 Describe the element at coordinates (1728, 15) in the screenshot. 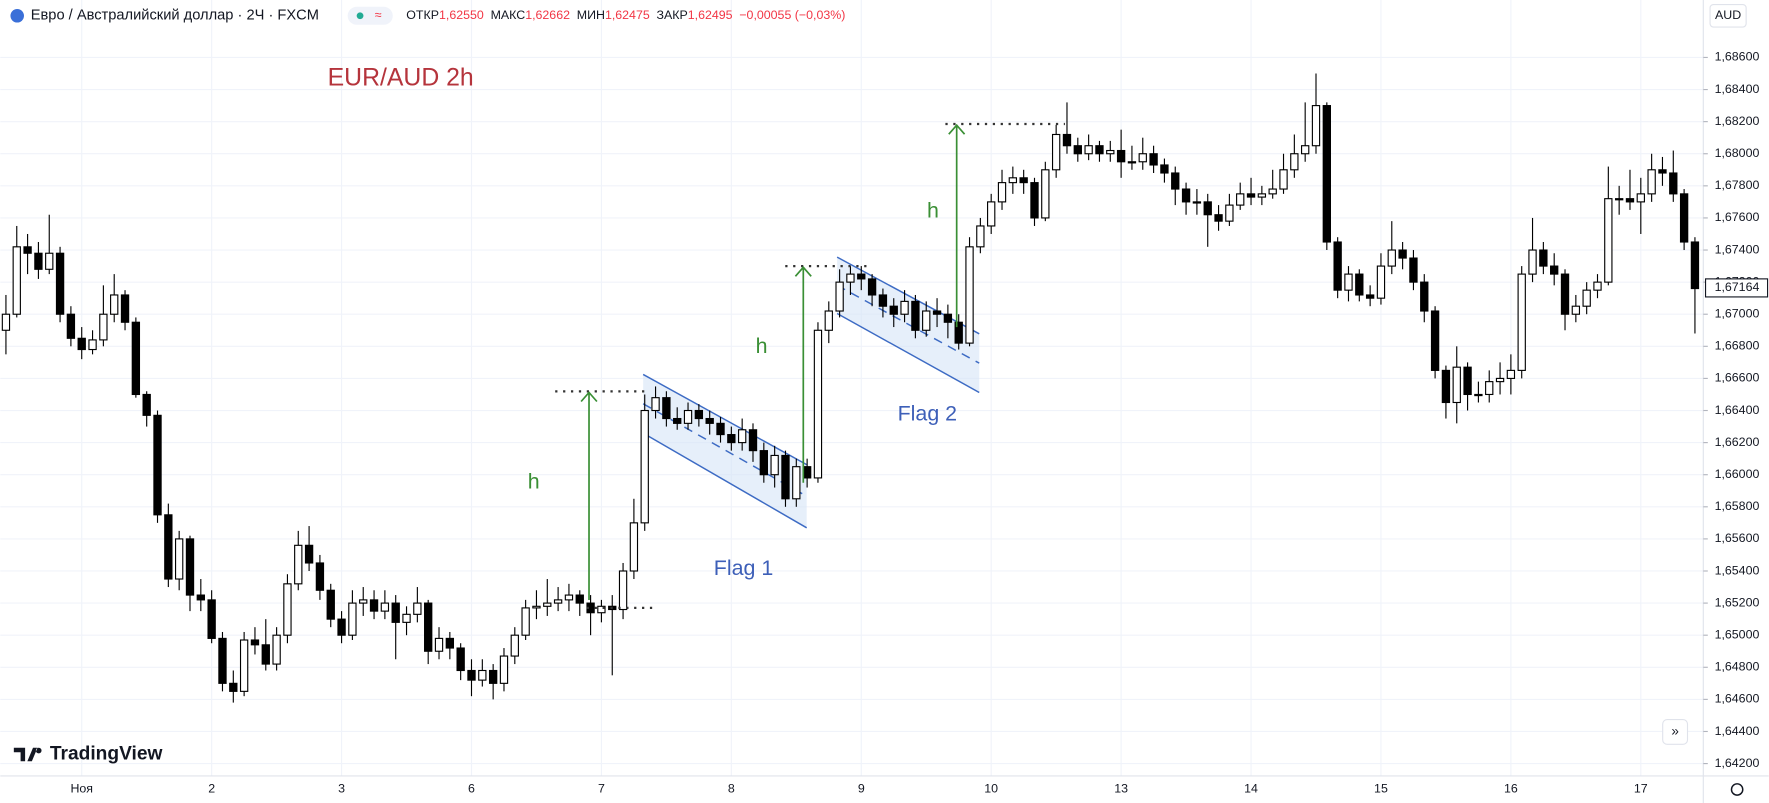

I see `currency-button` at that location.